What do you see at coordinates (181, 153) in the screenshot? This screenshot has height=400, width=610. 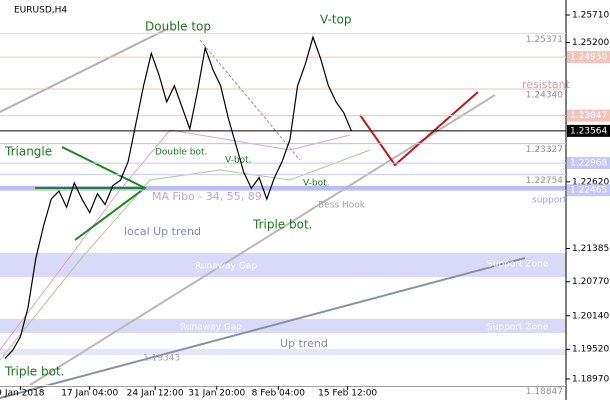 I see `annotation: Double bot.` at bounding box center [181, 153].